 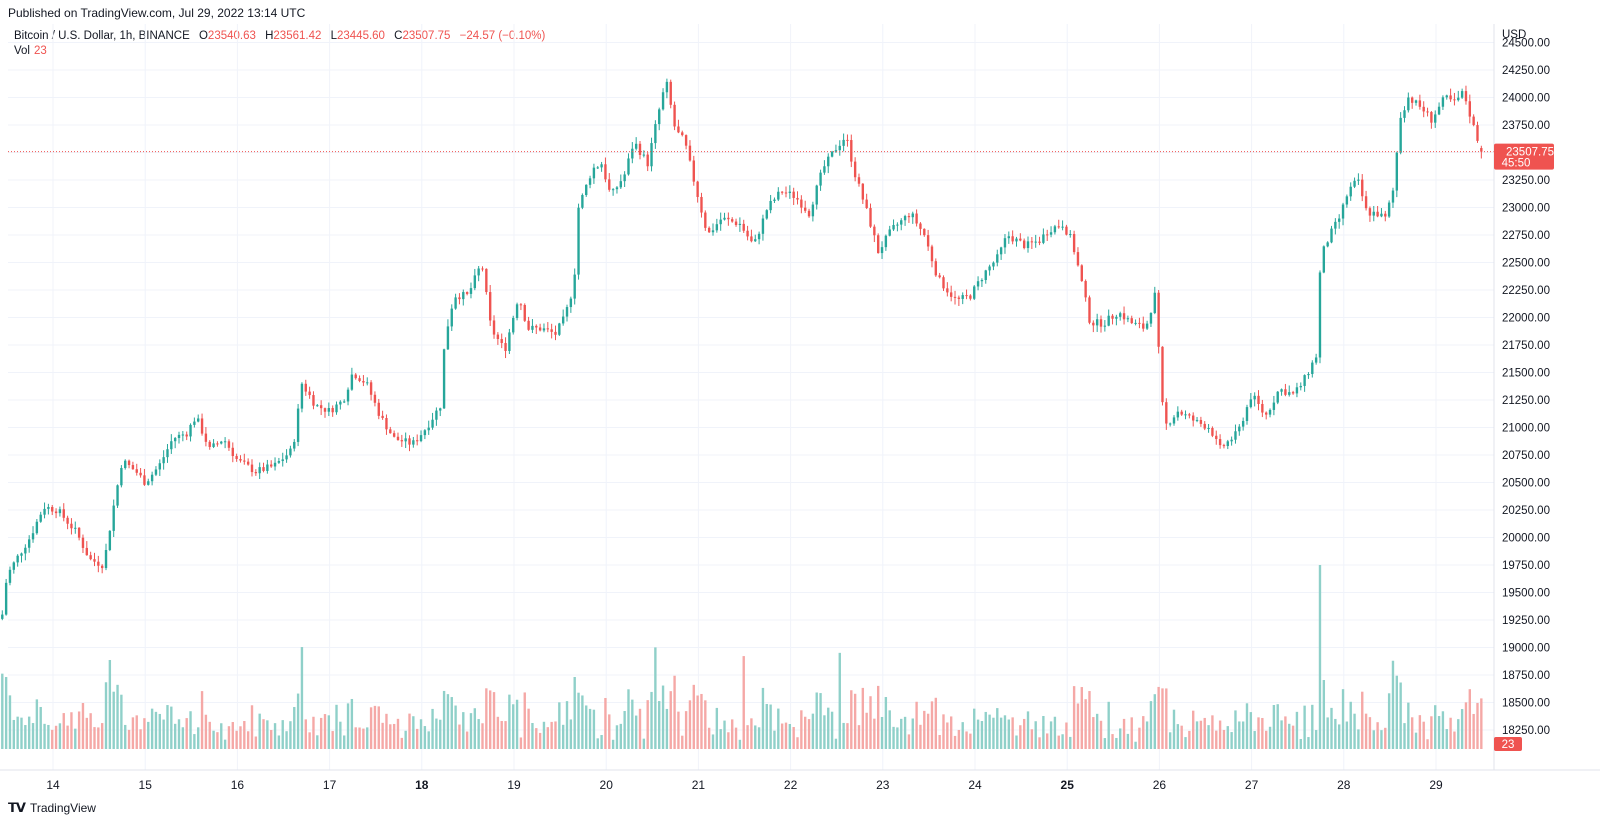 What do you see at coordinates (62, 808) in the screenshot?
I see `footer-brand: TradingView` at bounding box center [62, 808].